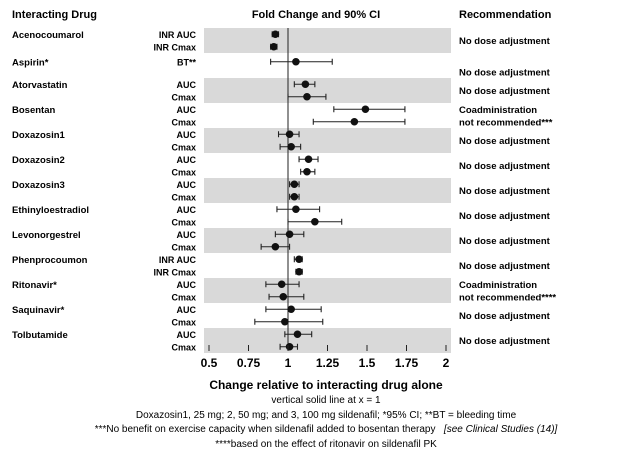 The height and width of the screenshot is (467, 622). Describe the element at coordinates (407, 363) in the screenshot. I see `x-tick-label: 1.75` at that location.